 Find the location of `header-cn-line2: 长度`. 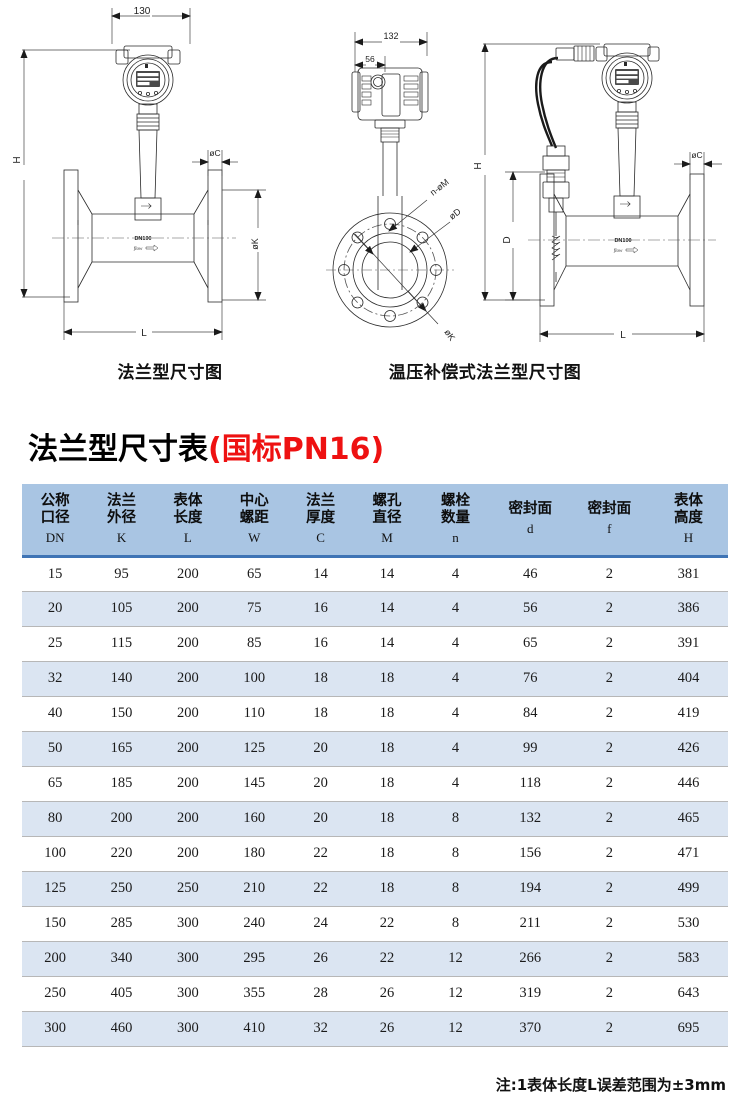

header-cn-line2: 长度 is located at coordinates (188, 518).